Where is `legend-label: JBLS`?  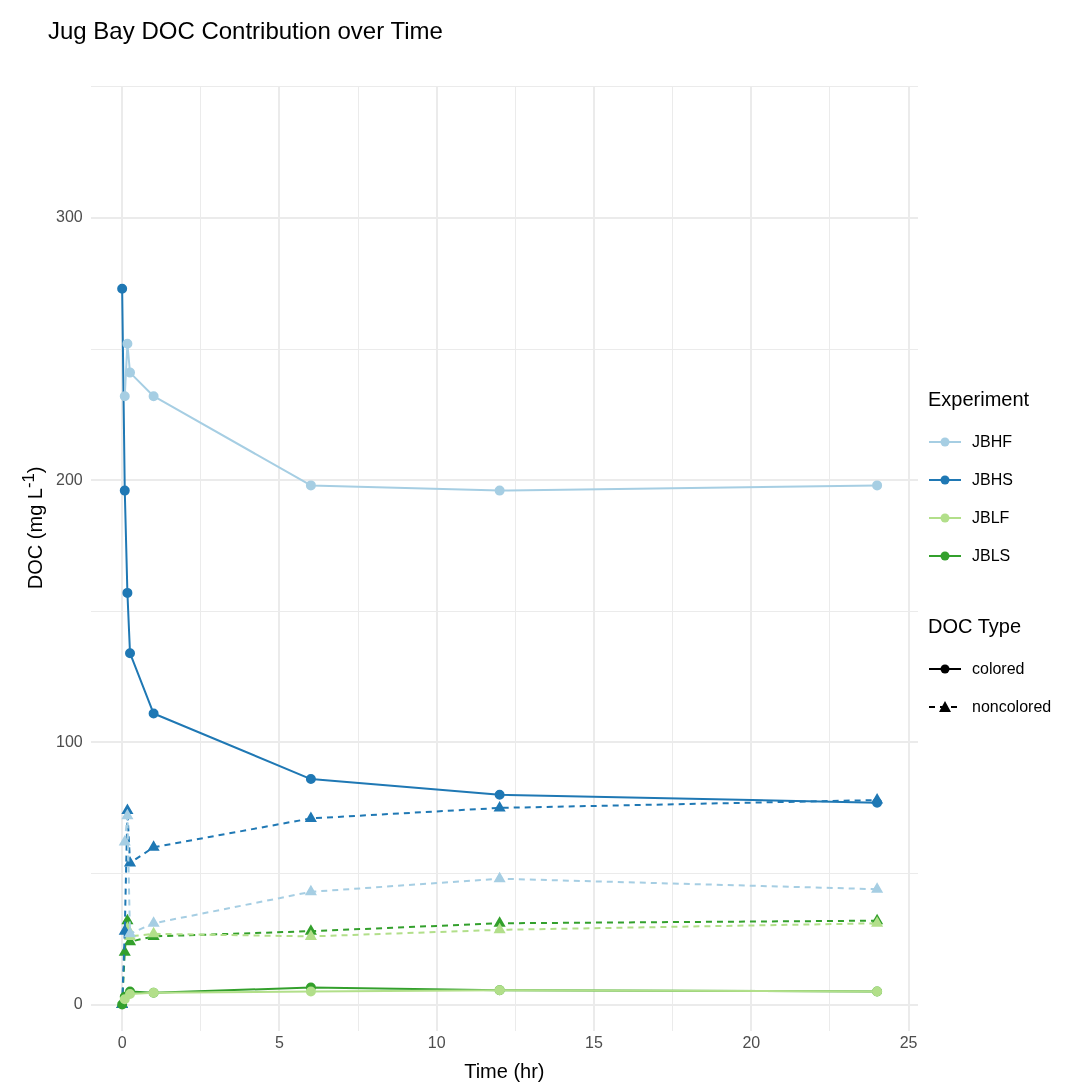 legend-label: JBLS is located at coordinates (991, 556).